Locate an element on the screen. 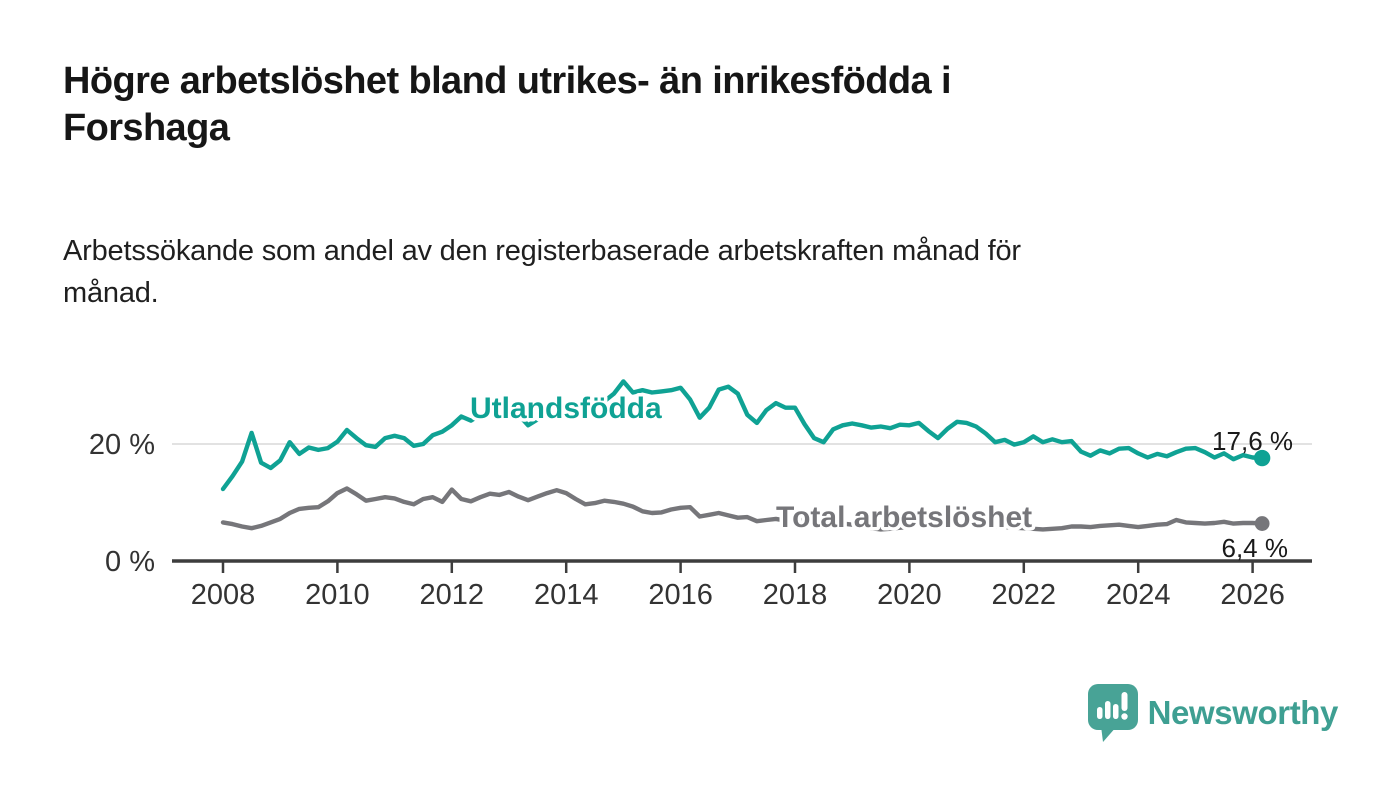  x-tick-label: 2026 is located at coordinates (1252, 595).